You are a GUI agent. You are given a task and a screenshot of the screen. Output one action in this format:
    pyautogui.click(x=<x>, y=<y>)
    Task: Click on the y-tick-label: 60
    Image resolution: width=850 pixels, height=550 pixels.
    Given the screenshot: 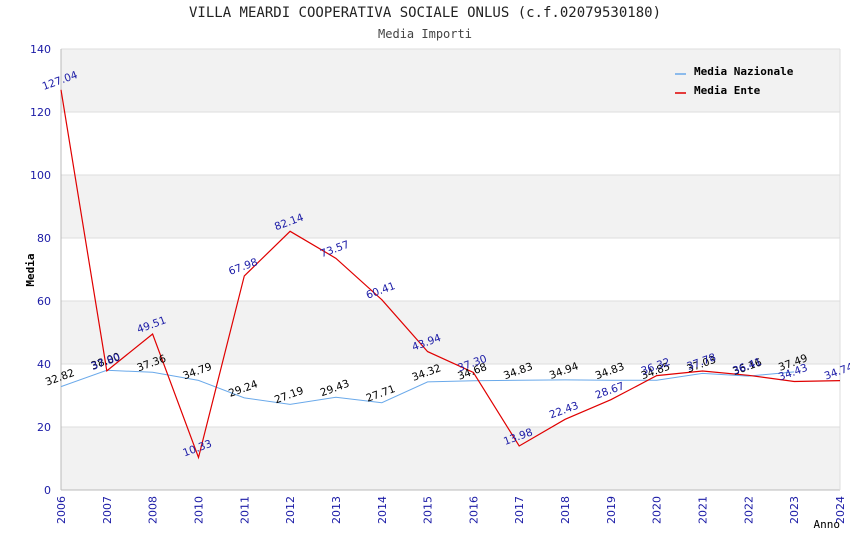 What is the action you would take?
    pyautogui.click(x=44, y=301)
    